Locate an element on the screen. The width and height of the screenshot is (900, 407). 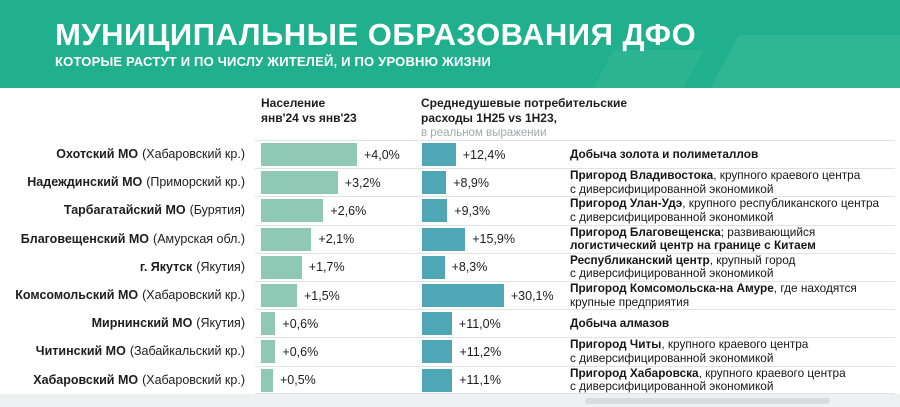
row-label: Тарбагатайский МО (Бурятия) is located at coordinates (127, 210).